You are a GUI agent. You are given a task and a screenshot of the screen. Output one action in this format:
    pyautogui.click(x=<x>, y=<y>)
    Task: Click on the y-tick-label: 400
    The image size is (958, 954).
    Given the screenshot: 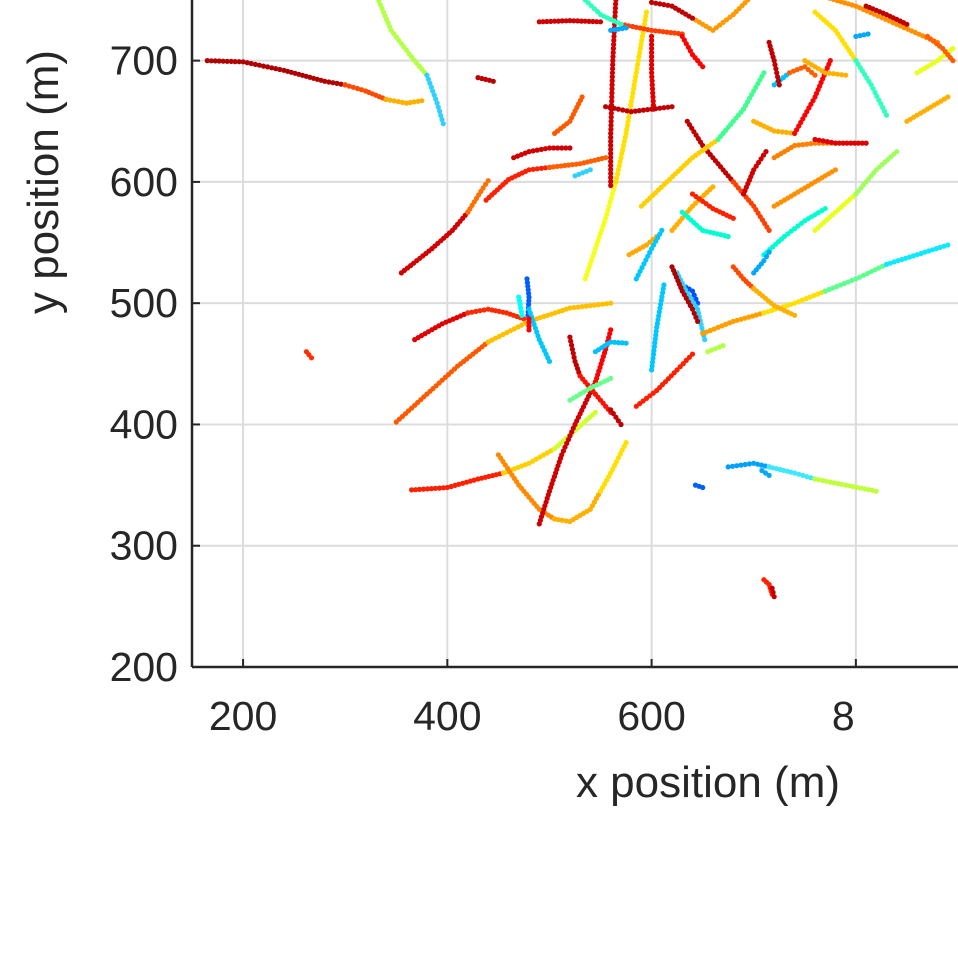 What is the action you would take?
    pyautogui.click(x=144, y=424)
    